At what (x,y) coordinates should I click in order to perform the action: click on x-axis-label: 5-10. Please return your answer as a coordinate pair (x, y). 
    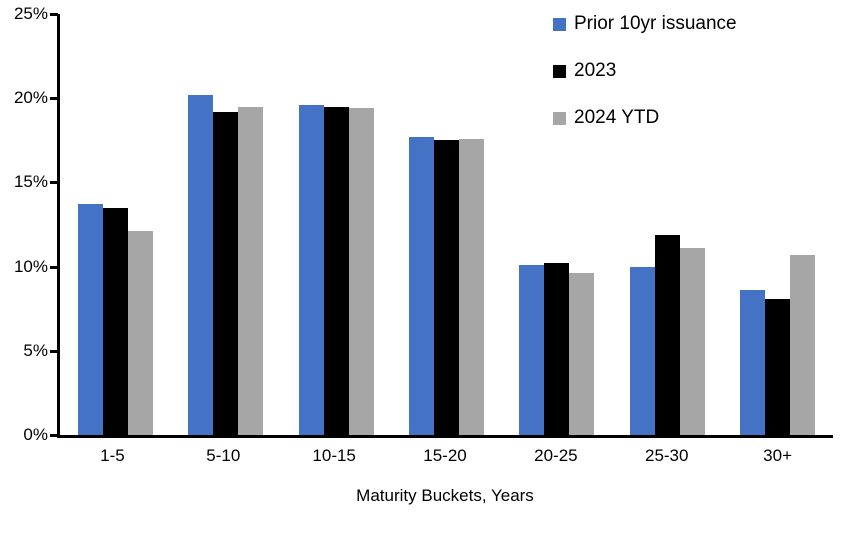
    Looking at the image, I should click on (223, 455).